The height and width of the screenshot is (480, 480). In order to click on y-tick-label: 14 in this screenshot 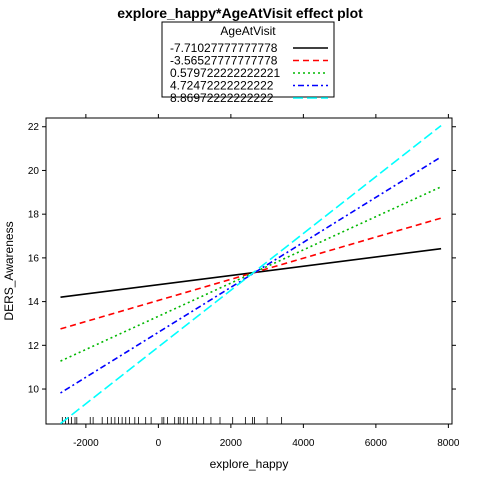, I will do `click(34, 302)`.